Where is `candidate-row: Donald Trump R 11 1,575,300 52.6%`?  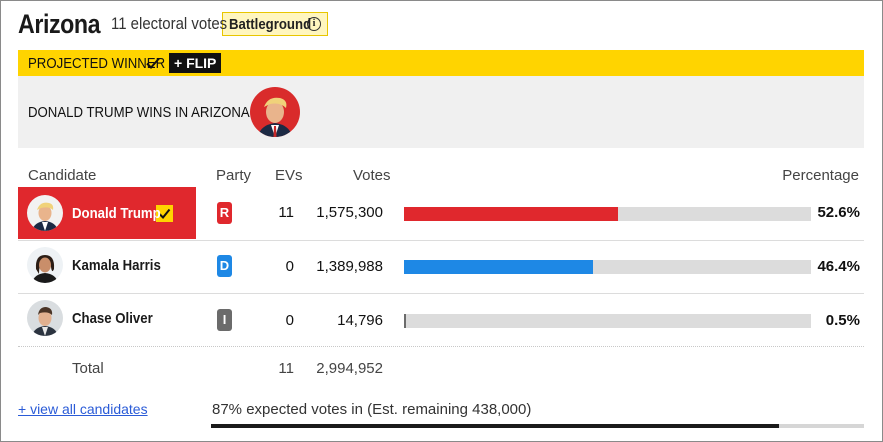 candidate-row: Donald Trump R 11 1,575,300 52.6% is located at coordinates (441, 213).